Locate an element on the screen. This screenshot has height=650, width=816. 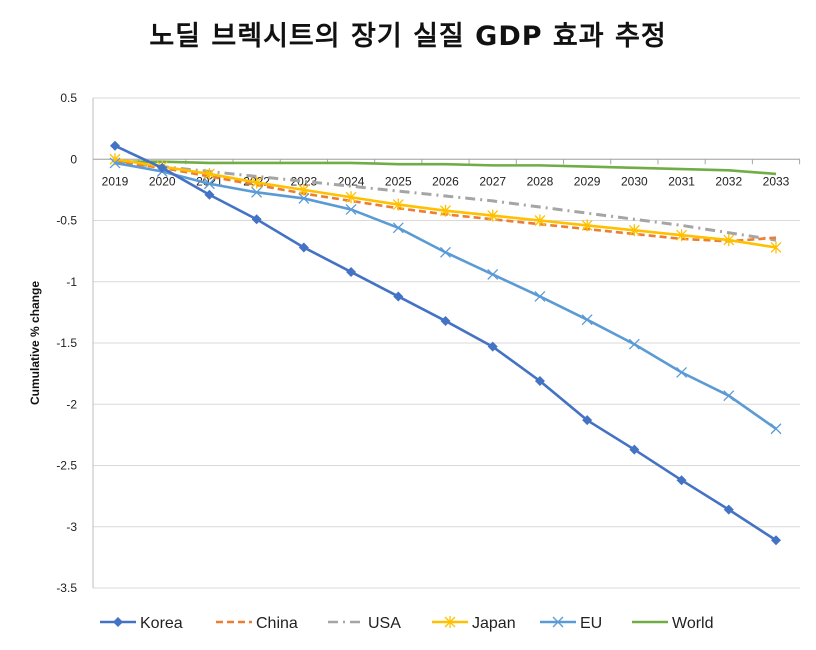
x-tick-label: 2029 is located at coordinates (587, 181).